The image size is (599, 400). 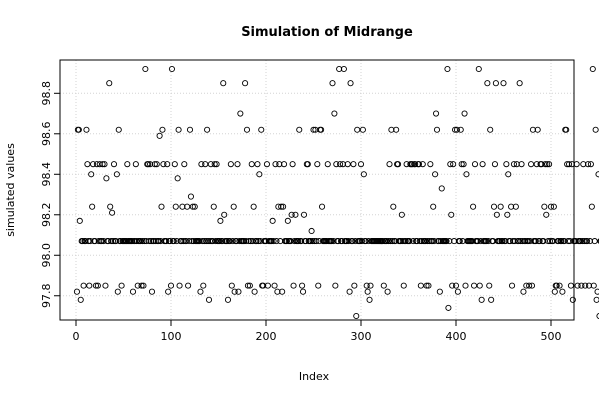 What do you see at coordinates (266, 336) in the screenshot?
I see `x-tick-label: 200` at bounding box center [266, 336].